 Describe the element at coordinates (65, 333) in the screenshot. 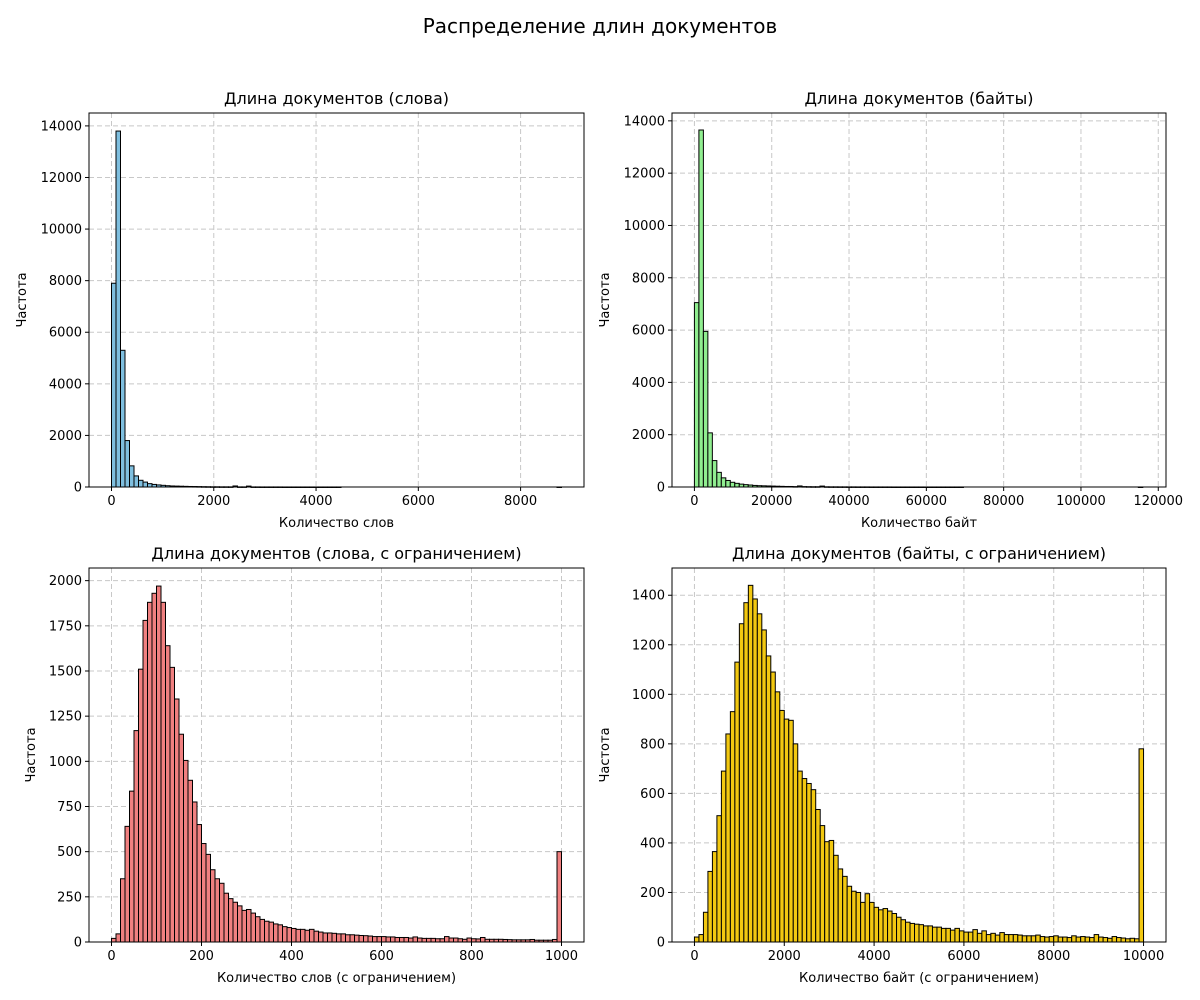

I see `y-tick-label: 6000` at that location.